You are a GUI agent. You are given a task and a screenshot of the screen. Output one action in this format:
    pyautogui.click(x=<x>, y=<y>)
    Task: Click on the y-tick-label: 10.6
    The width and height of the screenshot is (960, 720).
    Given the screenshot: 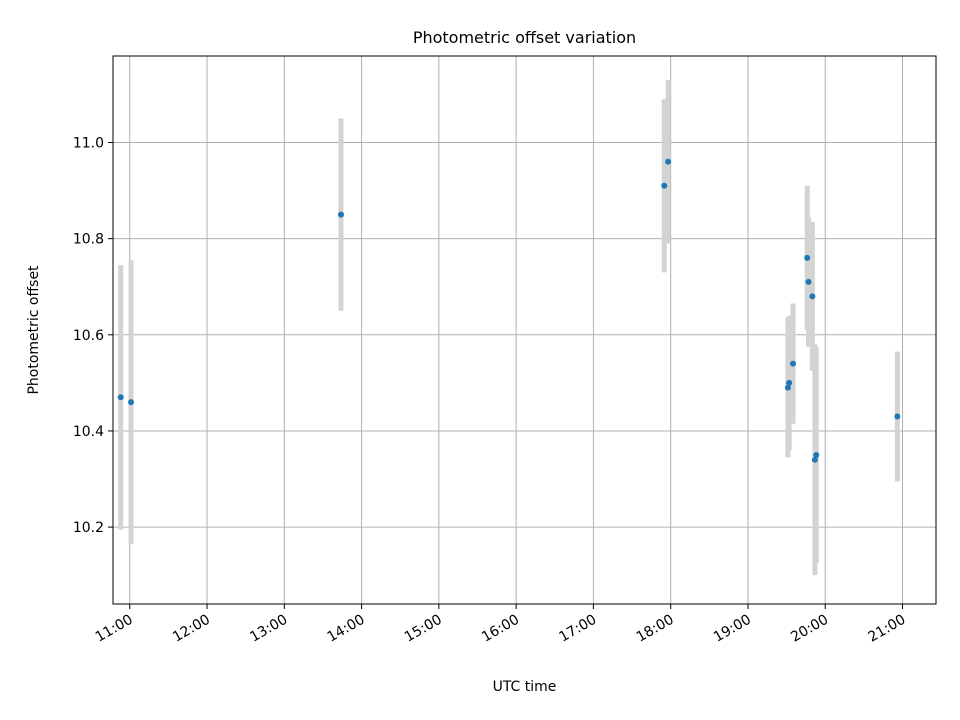 What is the action you would take?
    pyautogui.click(x=88, y=336)
    